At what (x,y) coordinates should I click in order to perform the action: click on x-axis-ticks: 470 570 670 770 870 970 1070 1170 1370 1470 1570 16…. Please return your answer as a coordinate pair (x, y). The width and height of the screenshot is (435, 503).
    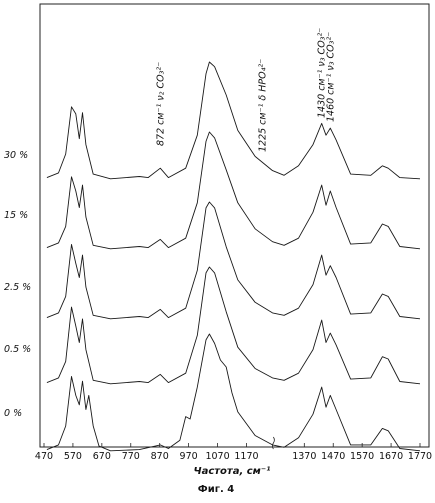
    Looking at the image, I should click on (233, 452).